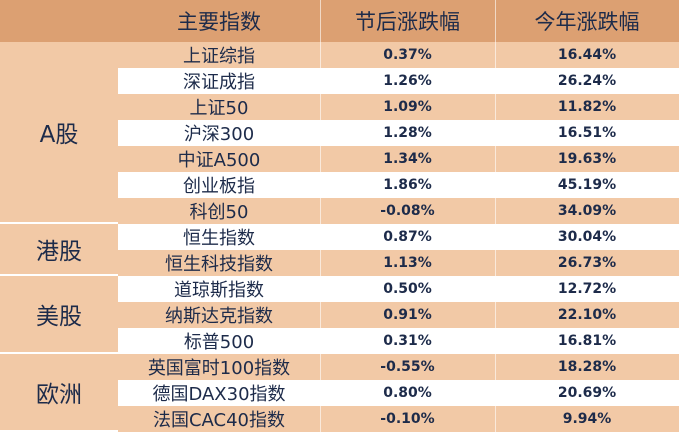  Describe the element at coordinates (59, 393) in the screenshot. I see `region-label: 欧洲` at that location.